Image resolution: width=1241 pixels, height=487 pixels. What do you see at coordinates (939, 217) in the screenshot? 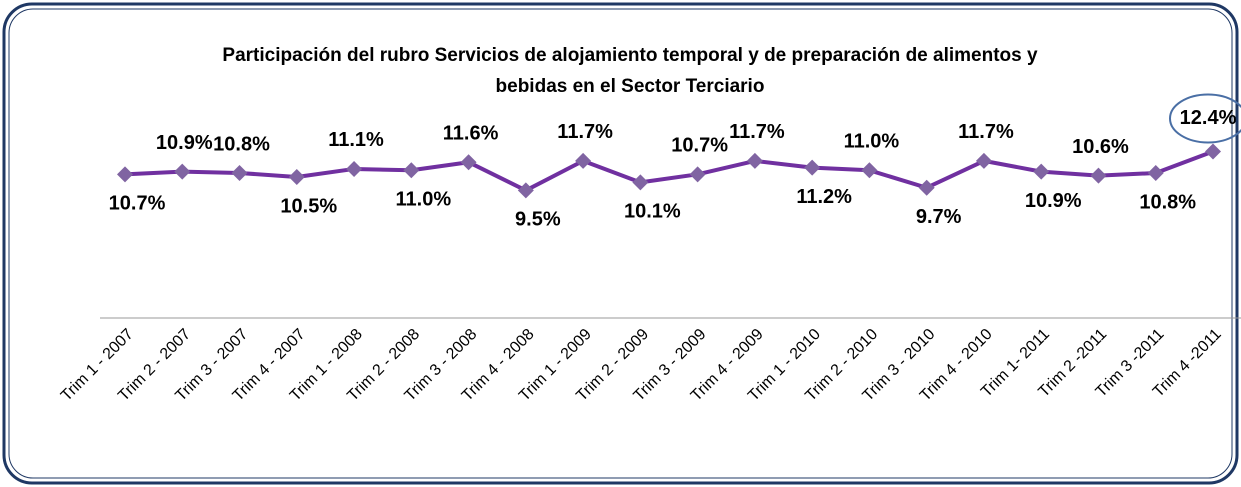
I see `data-label: 9.7%` at bounding box center [939, 217].